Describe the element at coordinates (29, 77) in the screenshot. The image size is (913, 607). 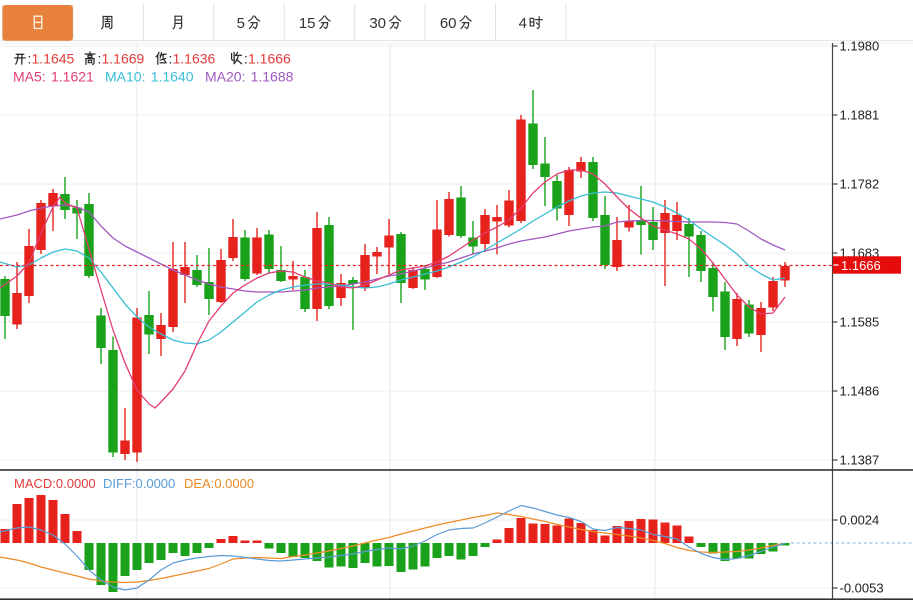
I see `svg-text: MA5:` at that location.